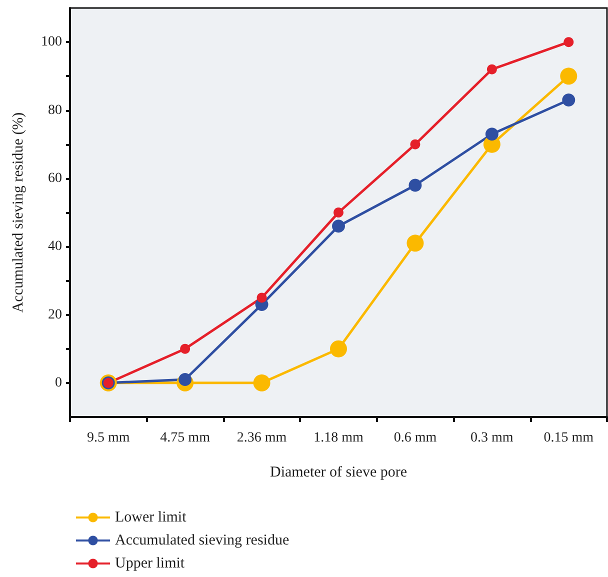 Image resolution: width=608 pixels, height=577 pixels. I want to click on y-tick-label: 60, so click(55, 178).